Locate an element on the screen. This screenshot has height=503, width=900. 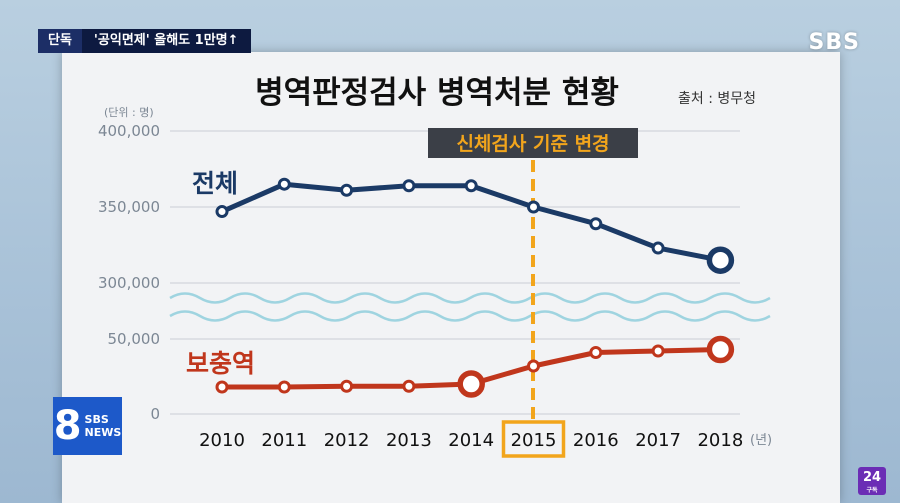
x-tick-label: 2011 is located at coordinates (284, 440).